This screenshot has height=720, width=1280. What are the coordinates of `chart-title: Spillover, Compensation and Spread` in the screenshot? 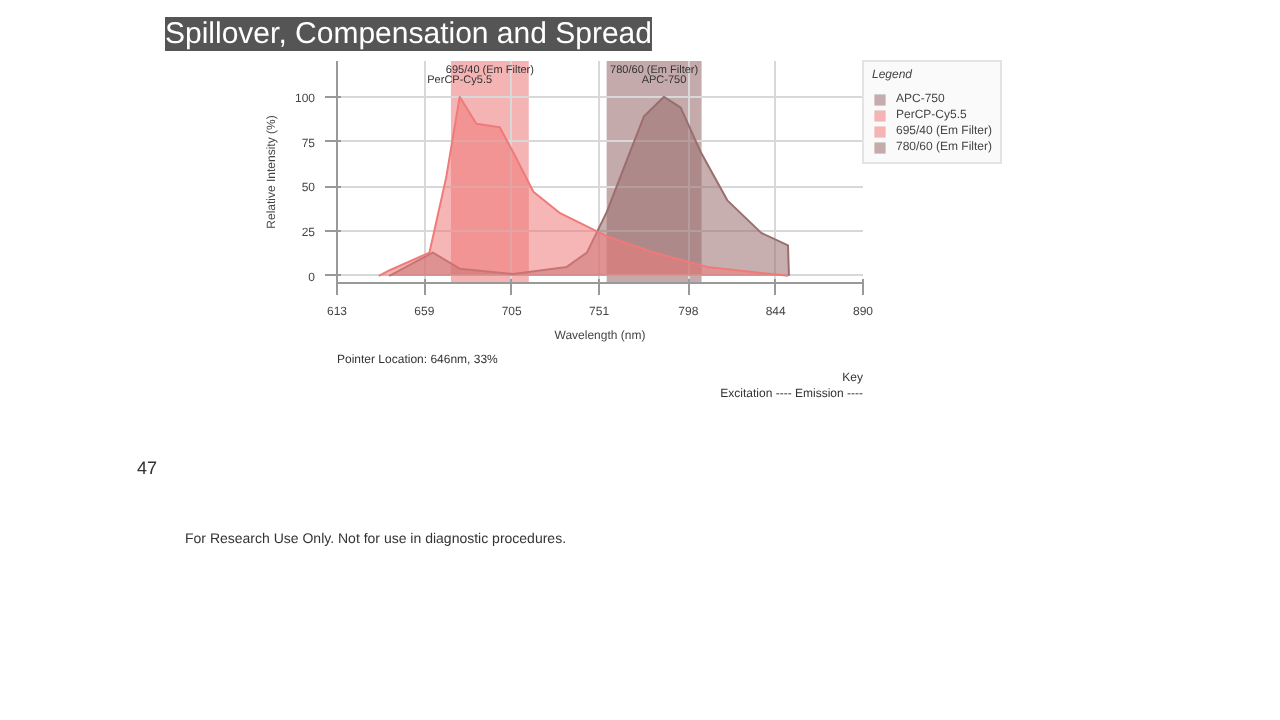 It's located at (408, 34).